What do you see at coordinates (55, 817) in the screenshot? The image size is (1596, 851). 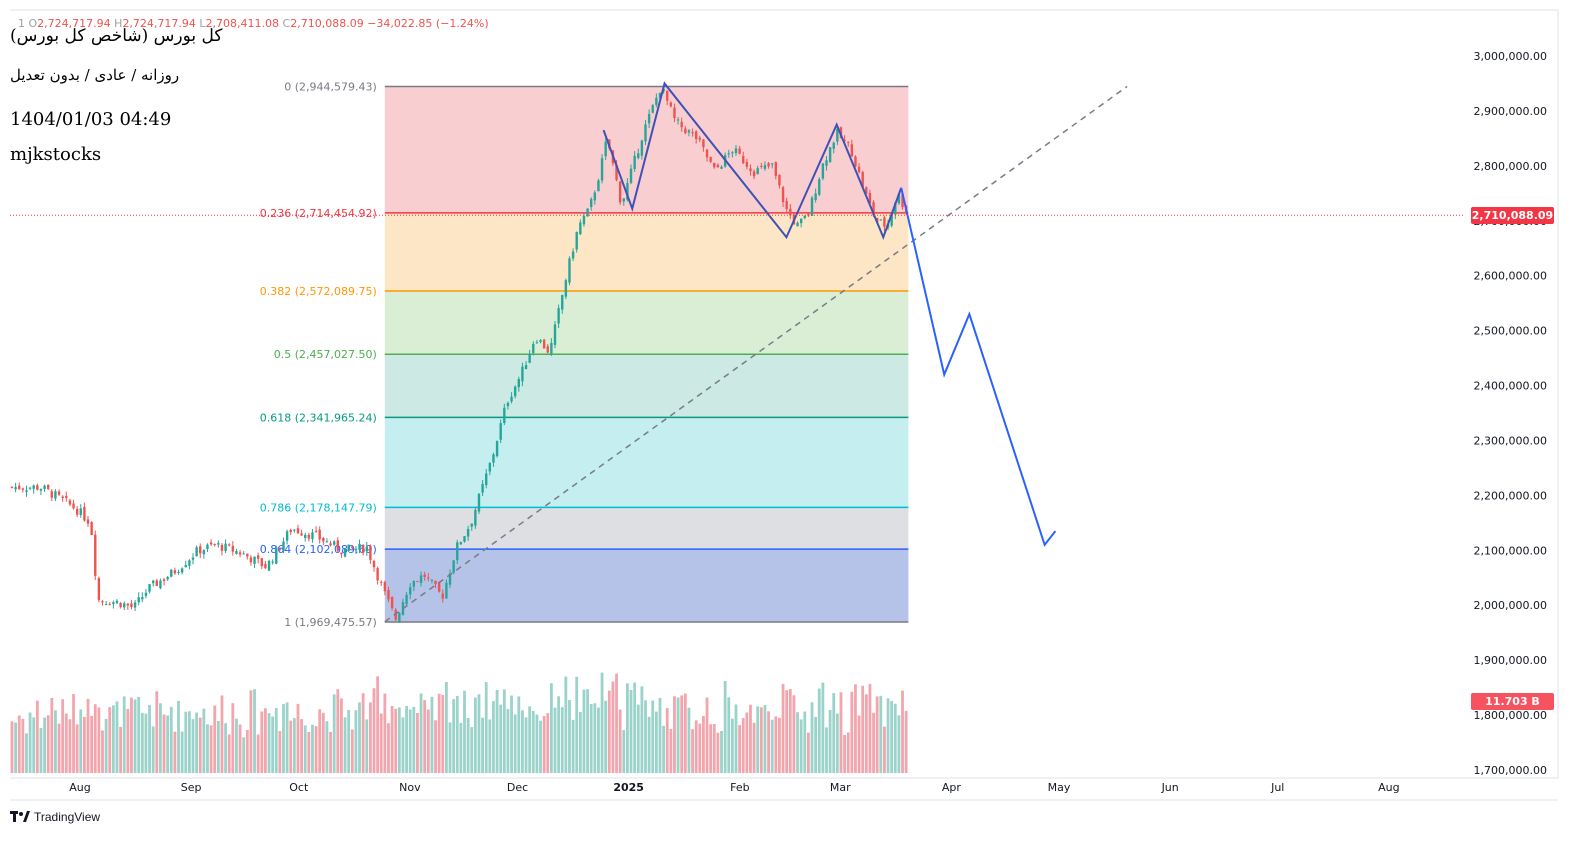 I see `tradingview-logo: TradingView` at bounding box center [55, 817].